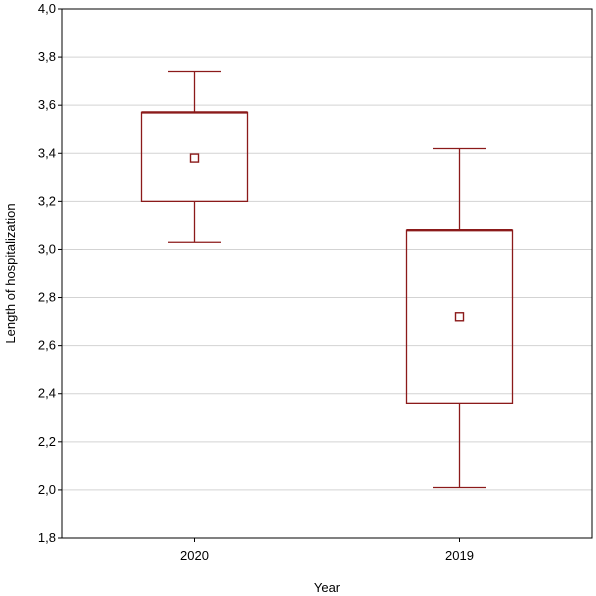 The height and width of the screenshot is (596, 596). Describe the element at coordinates (47, 537) in the screenshot. I see `y-tick-label: 1,8` at that location.